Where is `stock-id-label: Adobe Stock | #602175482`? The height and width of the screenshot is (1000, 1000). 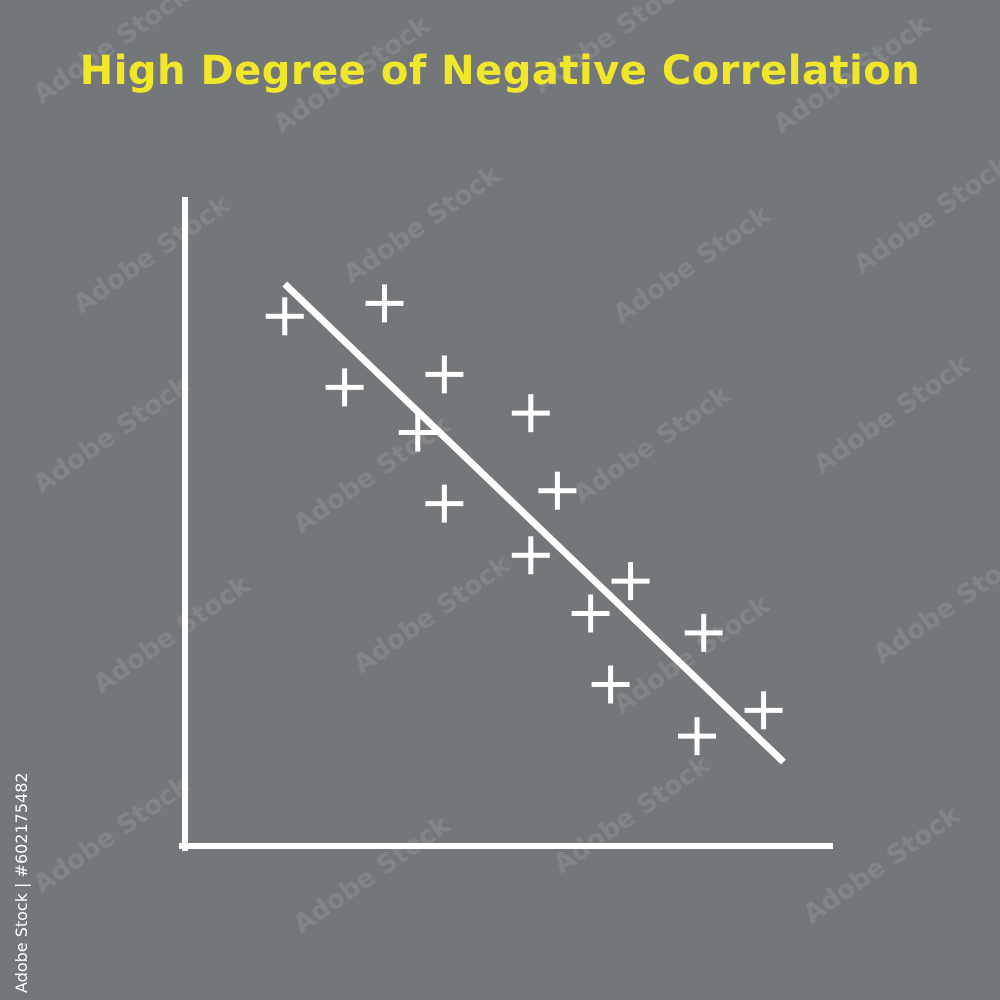
stock-id-label: Adobe Stock | #602175482 is located at coordinates (22, 880).